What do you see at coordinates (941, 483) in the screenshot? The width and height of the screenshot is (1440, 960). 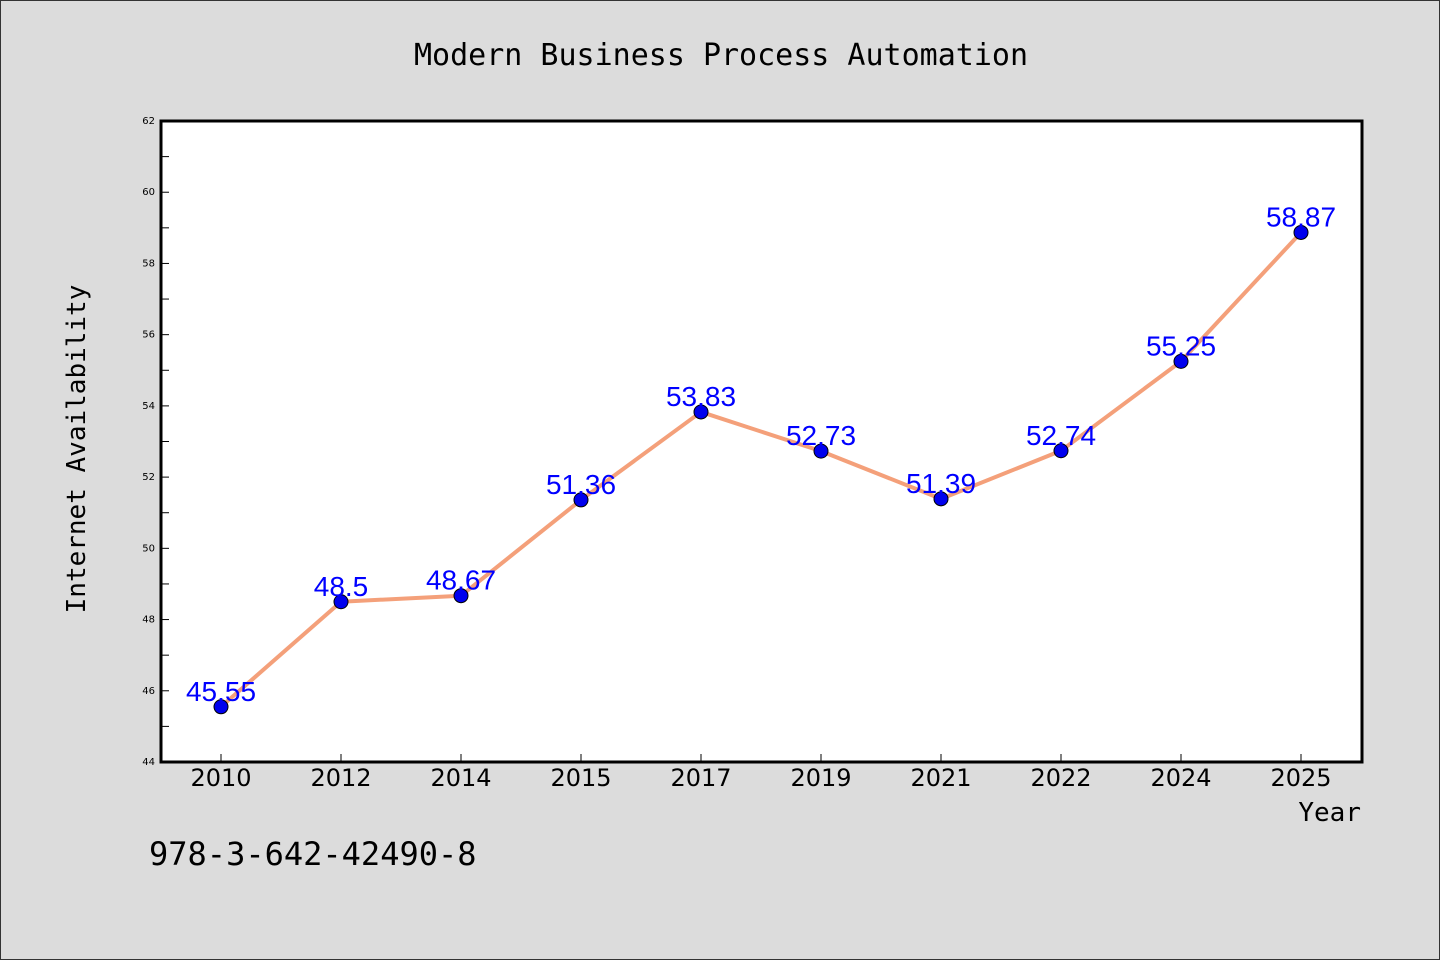 I see `data-label: 51.39` at bounding box center [941, 483].